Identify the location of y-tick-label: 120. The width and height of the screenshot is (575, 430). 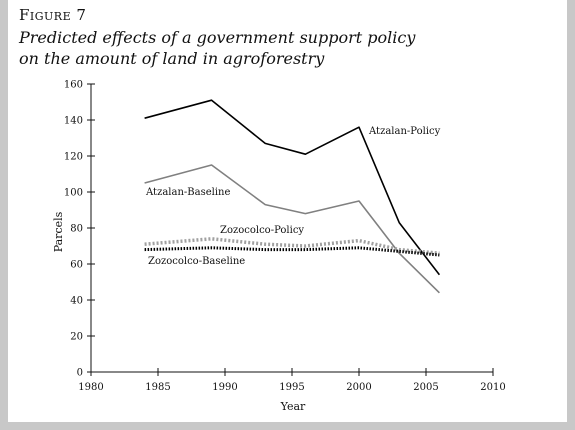
(73, 157).